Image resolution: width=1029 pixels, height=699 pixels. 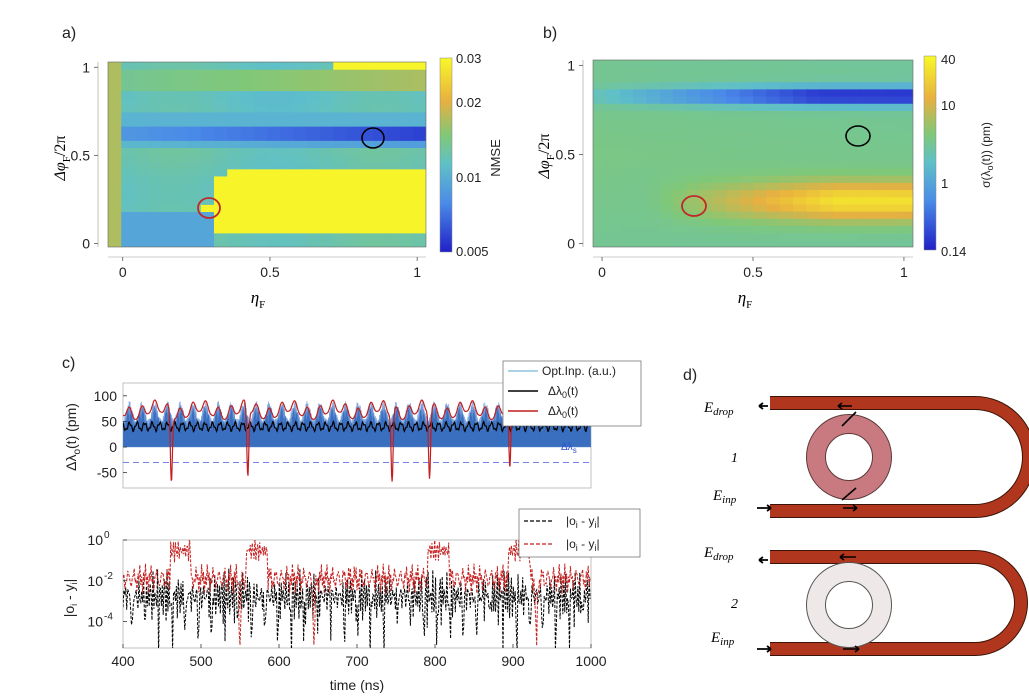 I want to click on c-bottom-y-tick-exponent: -4, so click(x=108, y=617).